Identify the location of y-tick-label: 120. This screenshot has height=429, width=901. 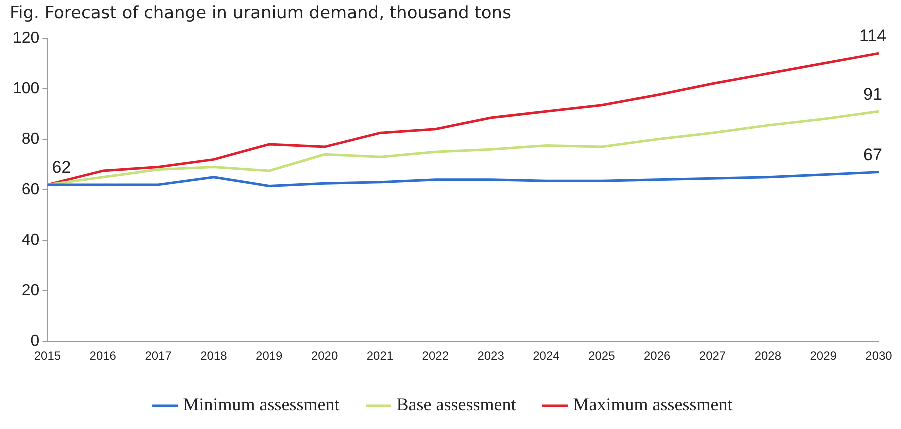
(26, 38).